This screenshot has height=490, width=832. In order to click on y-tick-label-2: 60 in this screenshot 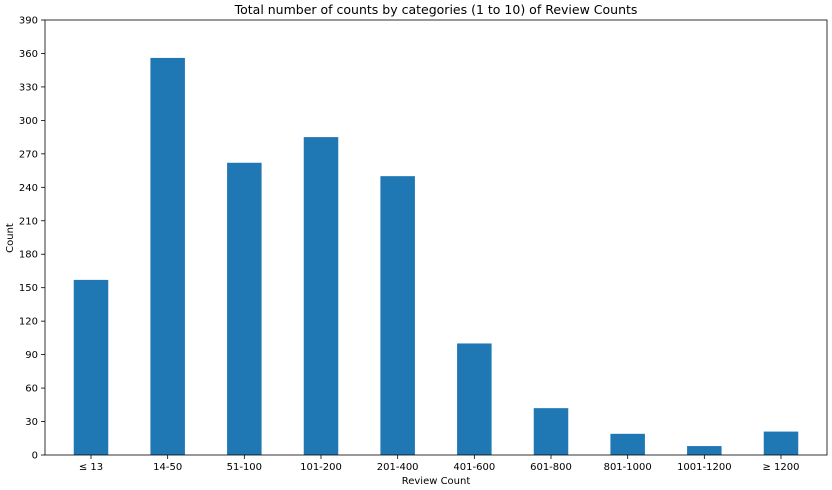, I will do `click(31, 389)`.